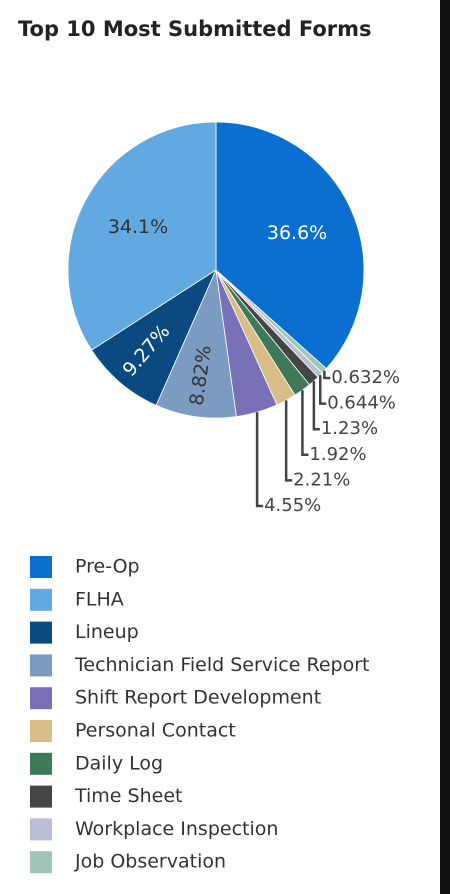  What do you see at coordinates (128, 796) in the screenshot?
I see `legend-label: Time Sheet` at bounding box center [128, 796].